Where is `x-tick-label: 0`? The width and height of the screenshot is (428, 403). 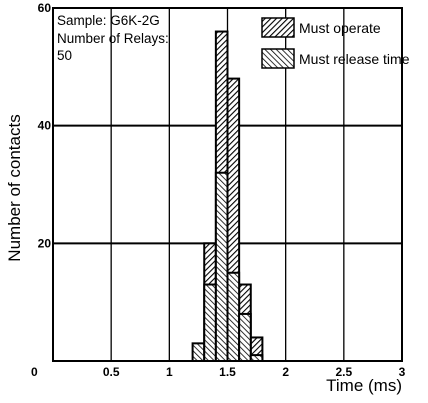 x-tick-label: 0 is located at coordinates (34, 372).